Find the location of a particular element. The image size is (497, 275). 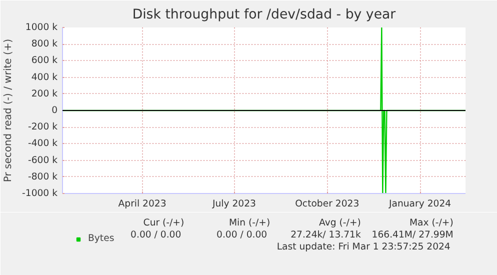

y-tick-label: -600 k is located at coordinates (43, 160).